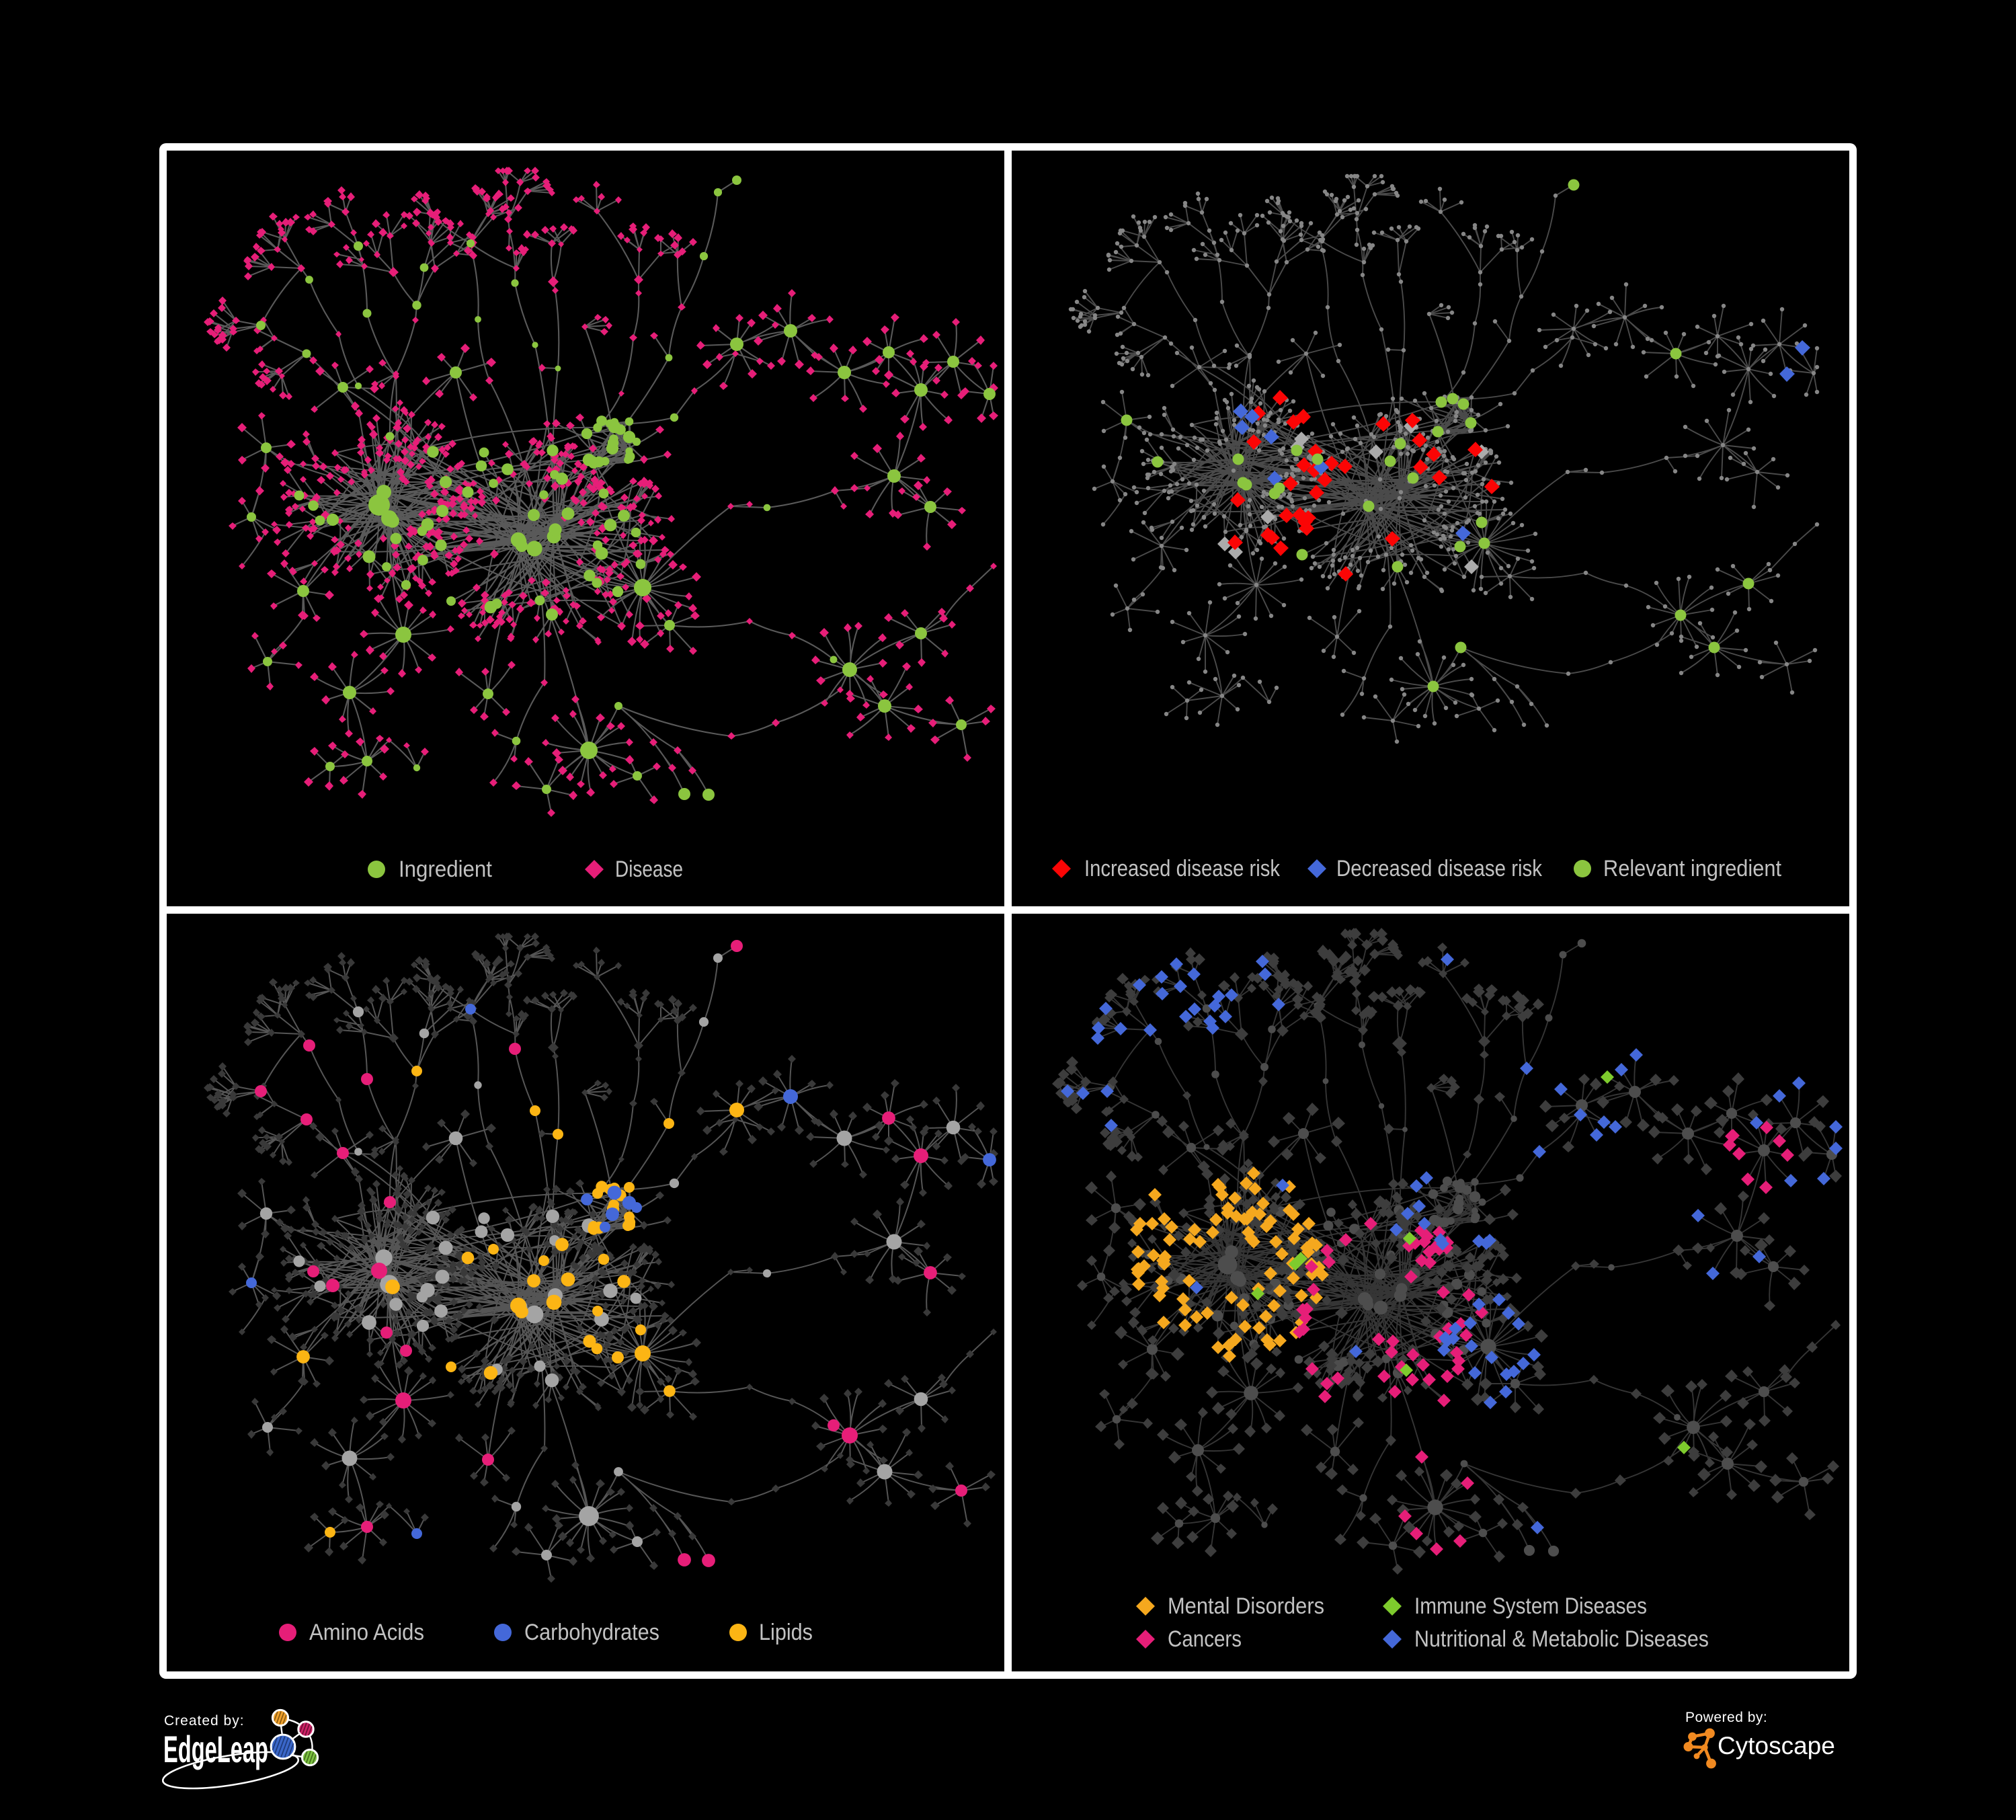 The height and width of the screenshot is (1820, 2016). I want to click on svg-text: Disease, so click(649, 869).